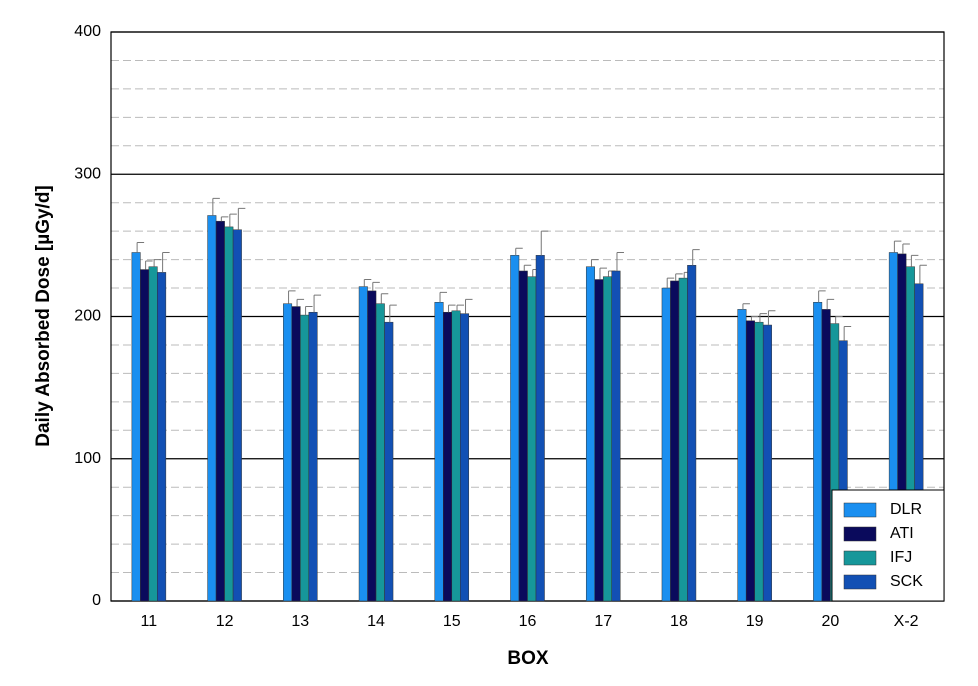  What do you see at coordinates (87, 316) in the screenshot?
I see `y-tick-label: 200` at bounding box center [87, 316].